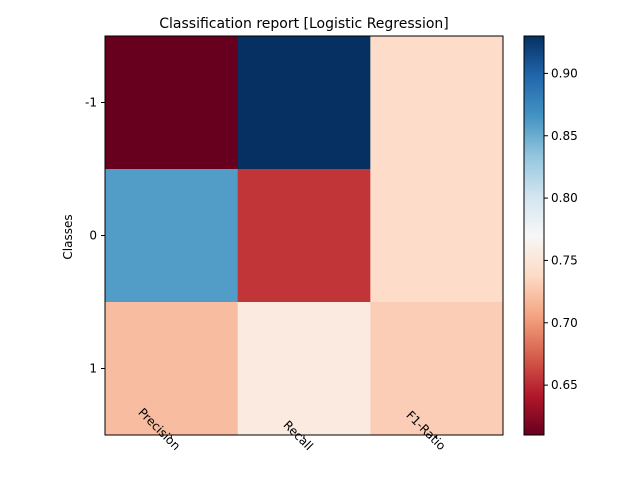  Describe the element at coordinates (564, 198) in the screenshot. I see `colorbar-tick-label: 0.80` at that location.